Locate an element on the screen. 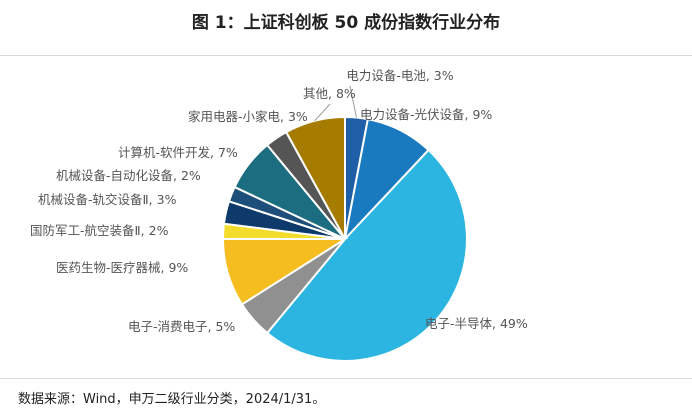 Image resolution: width=692 pixels, height=410 pixels. pie-leader-lines is located at coordinates (335, 103).